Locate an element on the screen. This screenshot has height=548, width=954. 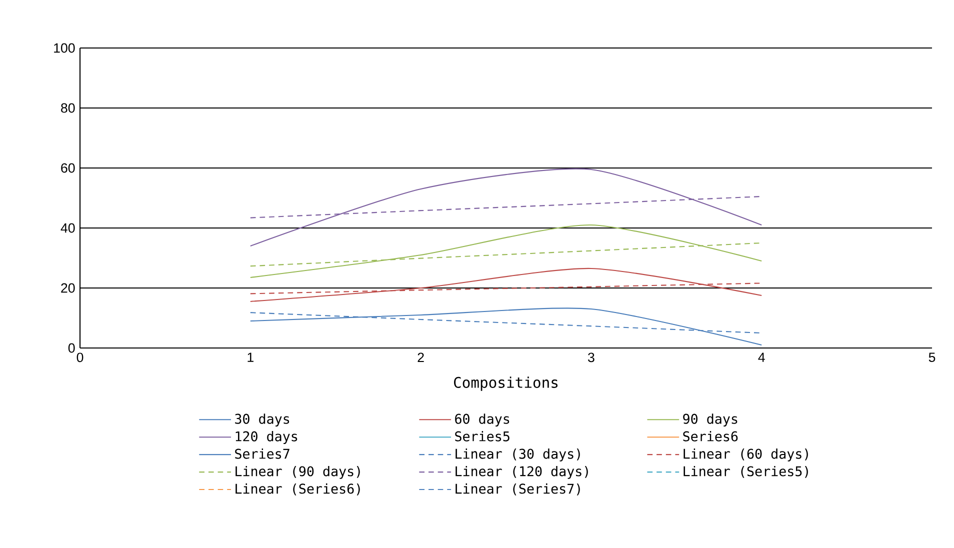
legend-label: 30 days is located at coordinates (262, 420).